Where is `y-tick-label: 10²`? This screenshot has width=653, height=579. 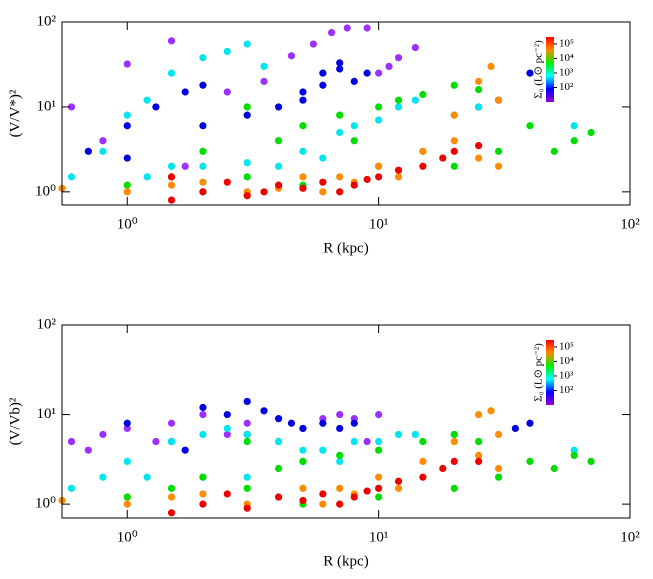 y-tick-label: 10² is located at coordinates (47, 21).